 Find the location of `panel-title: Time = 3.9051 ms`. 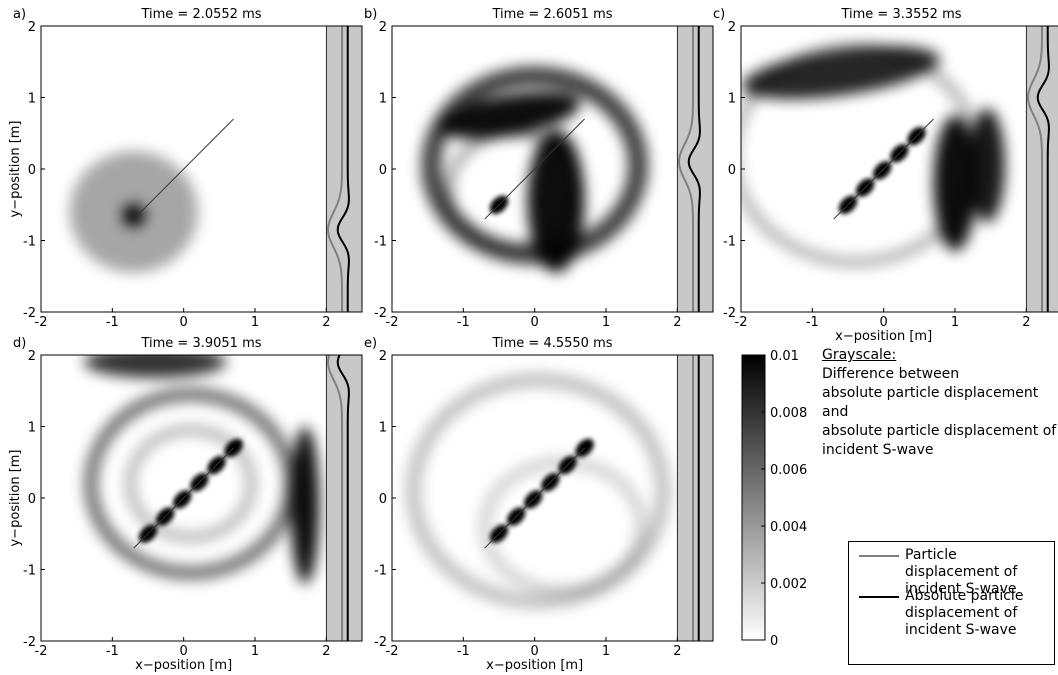

panel-title: Time = 3.9051 ms is located at coordinates (200, 343).